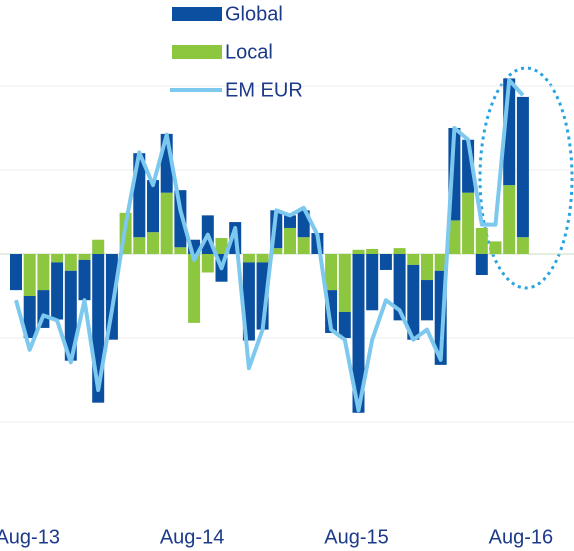 The width and height of the screenshot is (574, 551). What do you see at coordinates (192, 537) in the screenshot?
I see `x-tick-label: Aug-14` at bounding box center [192, 537].